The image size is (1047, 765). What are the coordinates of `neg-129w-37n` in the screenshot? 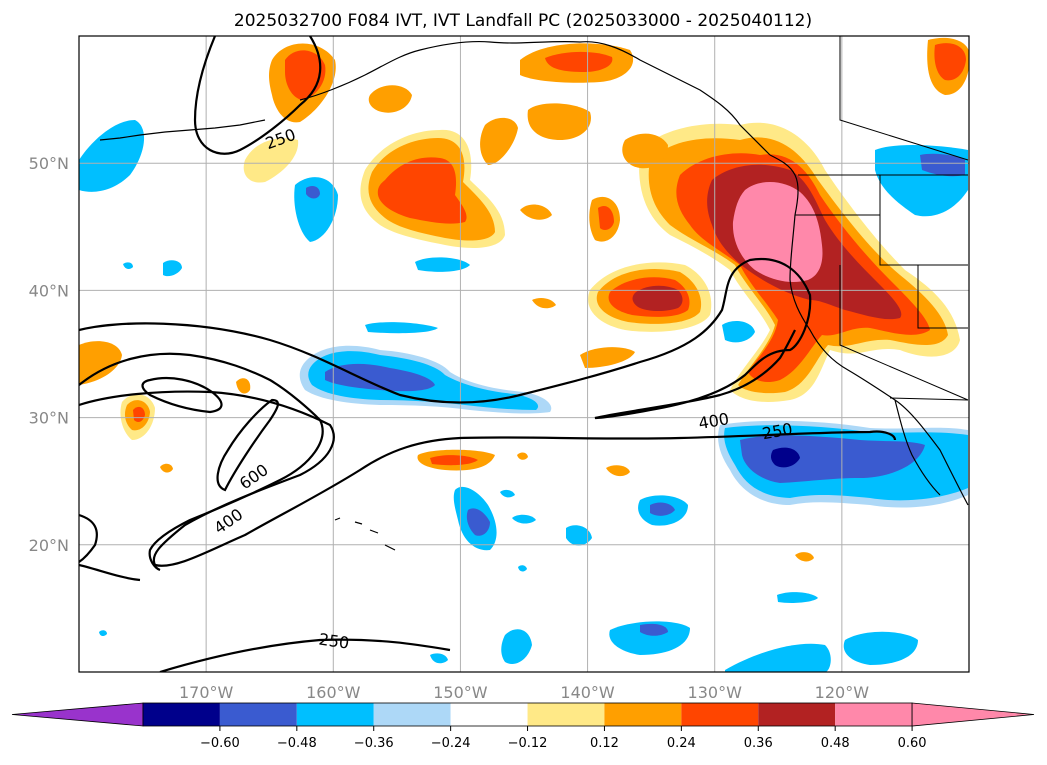 It's located at (738, 331).